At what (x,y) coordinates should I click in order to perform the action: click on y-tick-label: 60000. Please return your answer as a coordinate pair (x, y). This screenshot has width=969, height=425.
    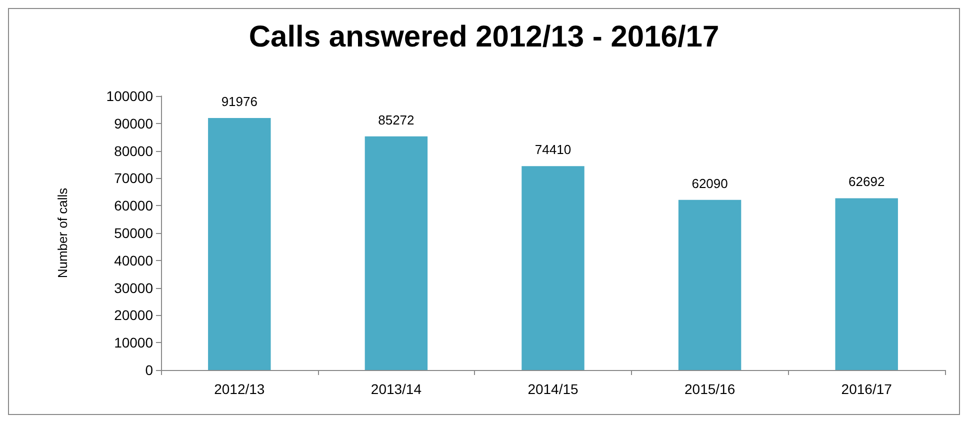
    Looking at the image, I should click on (134, 206).